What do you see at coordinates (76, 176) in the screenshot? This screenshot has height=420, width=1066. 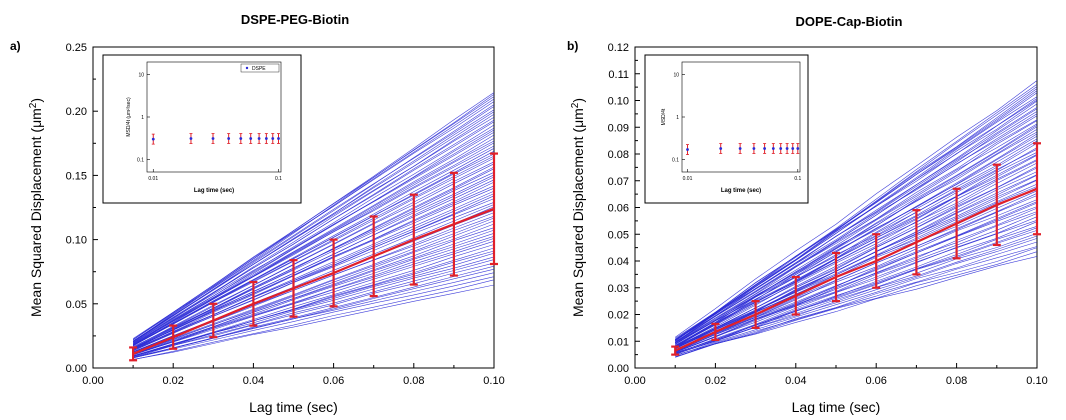 I see `y-tick-label: 0.15` at bounding box center [76, 176].